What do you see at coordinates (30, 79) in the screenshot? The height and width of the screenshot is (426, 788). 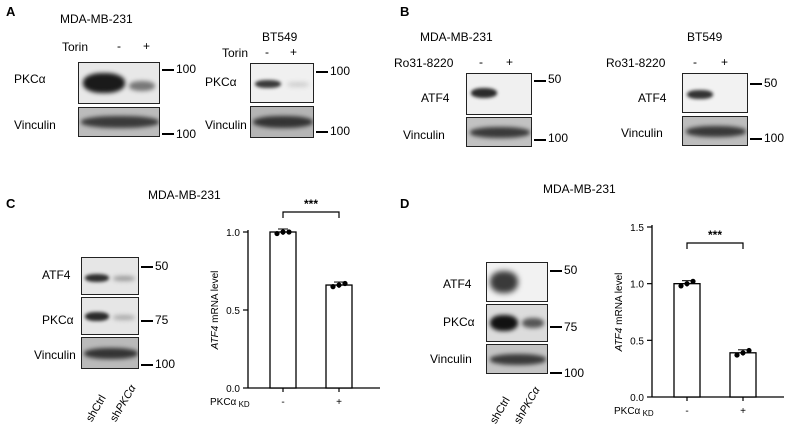 I see `a-left-row1-protein: PKCα` at bounding box center [30, 79].